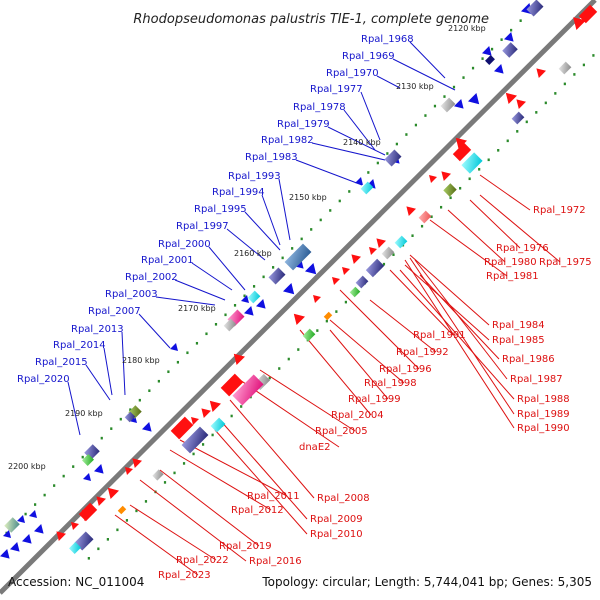 The width and height of the screenshot is (600, 600). I want to click on gene-label: Rpal_2005, so click(341, 431).